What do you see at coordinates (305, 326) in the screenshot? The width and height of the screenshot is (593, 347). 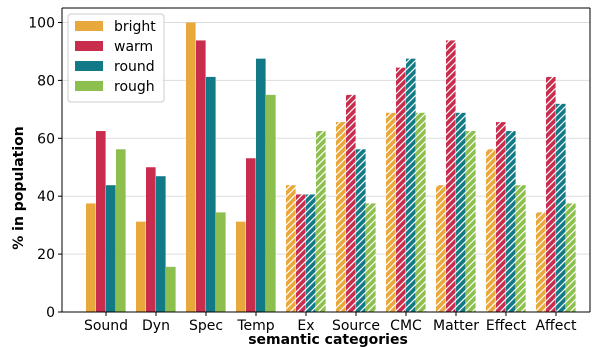 I see `x-tick-label: Ex` at bounding box center [305, 326].